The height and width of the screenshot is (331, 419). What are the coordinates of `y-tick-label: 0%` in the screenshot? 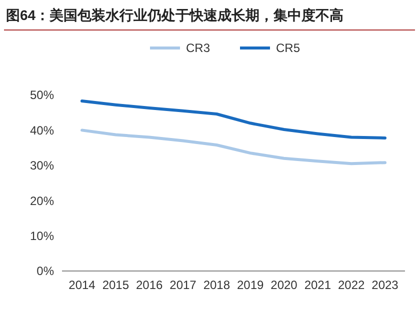 It's located at (45, 271).